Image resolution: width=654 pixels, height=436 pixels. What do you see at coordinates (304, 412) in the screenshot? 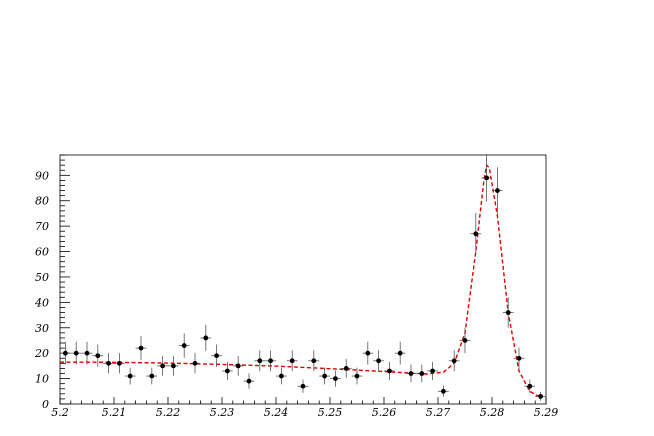
I see `x-tick-labels: 5.2 5.21 5.22 5.23 5.24 5.25 5.26 5.27 5.28 5.29` at bounding box center [304, 412].